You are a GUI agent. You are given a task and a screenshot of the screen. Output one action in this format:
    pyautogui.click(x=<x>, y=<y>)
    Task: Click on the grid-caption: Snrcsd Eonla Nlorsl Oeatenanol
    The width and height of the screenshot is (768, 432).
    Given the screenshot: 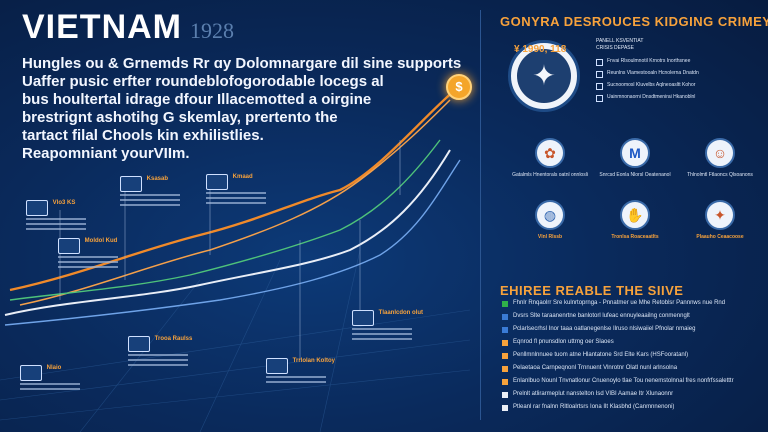 What is the action you would take?
    pyautogui.click(x=635, y=175)
    